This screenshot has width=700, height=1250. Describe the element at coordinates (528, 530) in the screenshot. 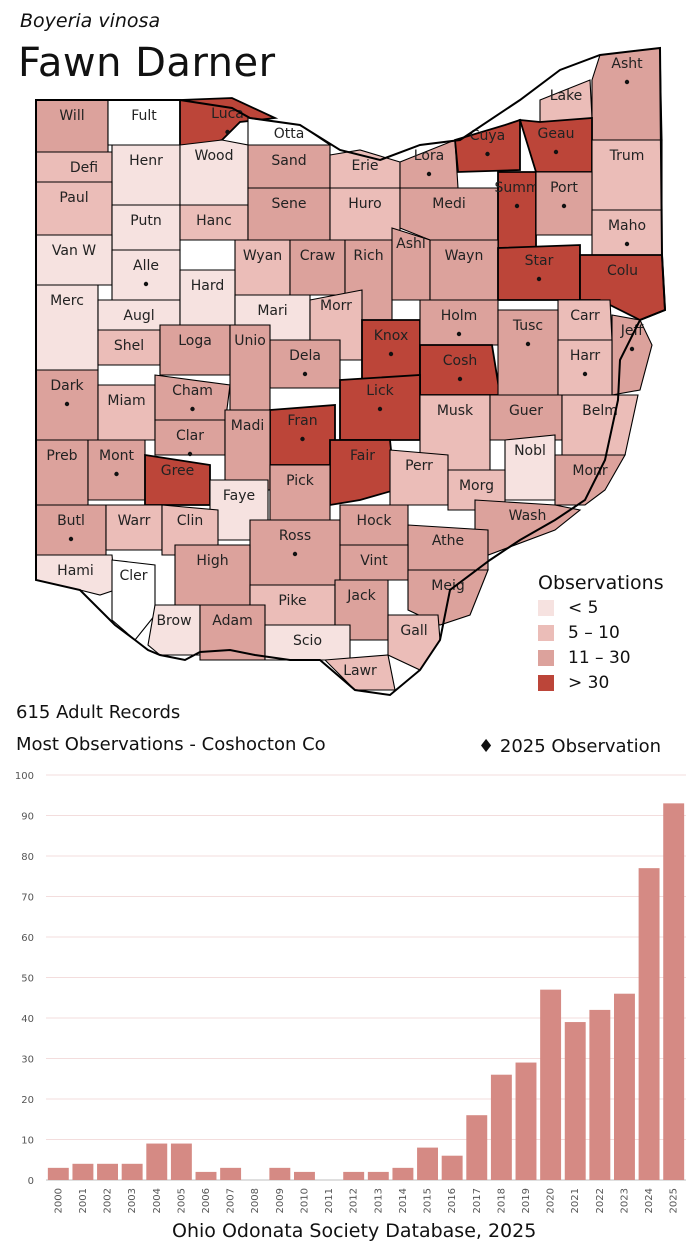

I see `county-wash: Wash` at that location.